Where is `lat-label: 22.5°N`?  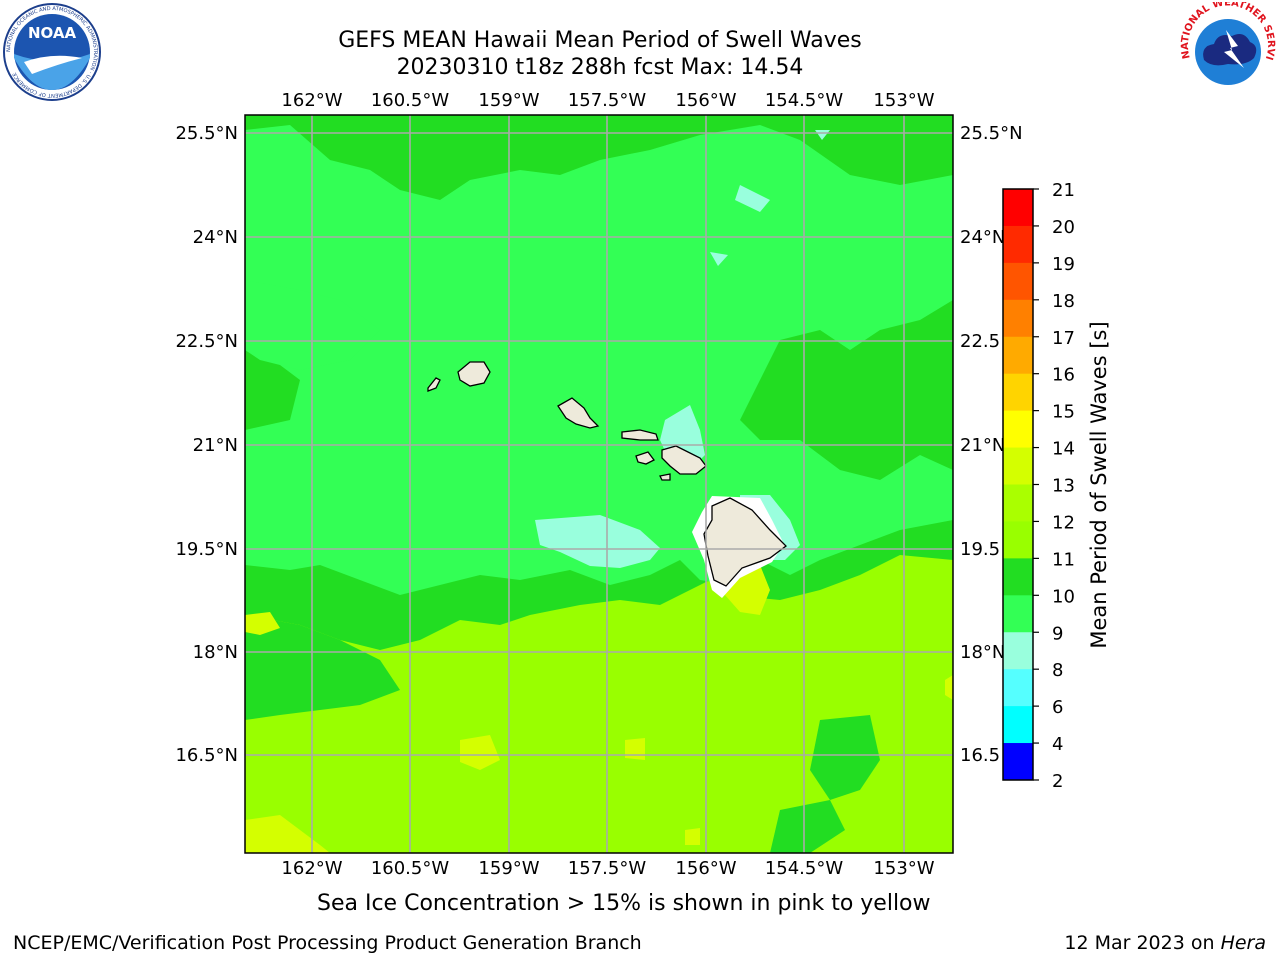 lat-label: 22.5°N is located at coordinates (206, 341).